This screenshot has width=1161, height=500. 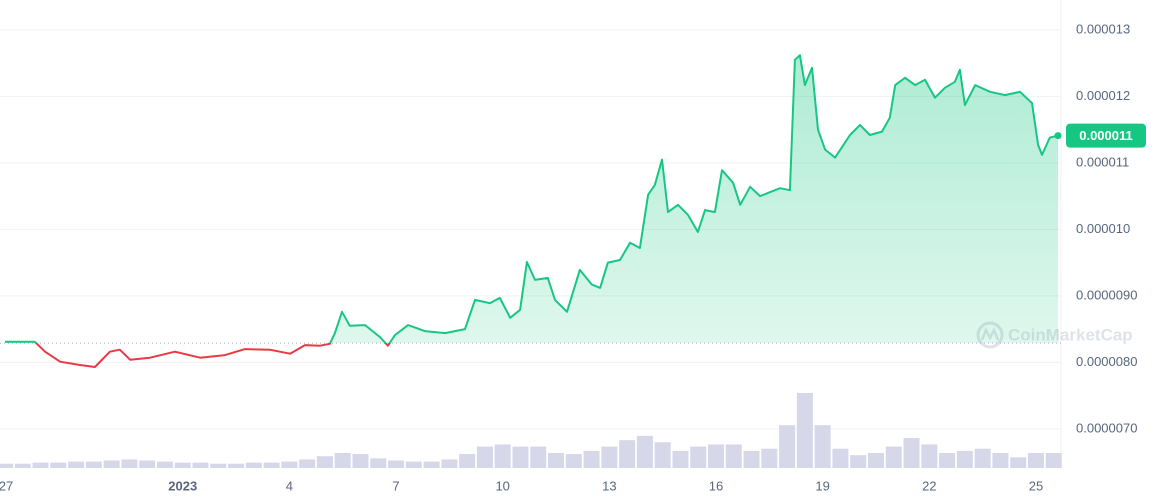 I want to click on y-tick-label: 0.0000090, so click(x=1106, y=294).